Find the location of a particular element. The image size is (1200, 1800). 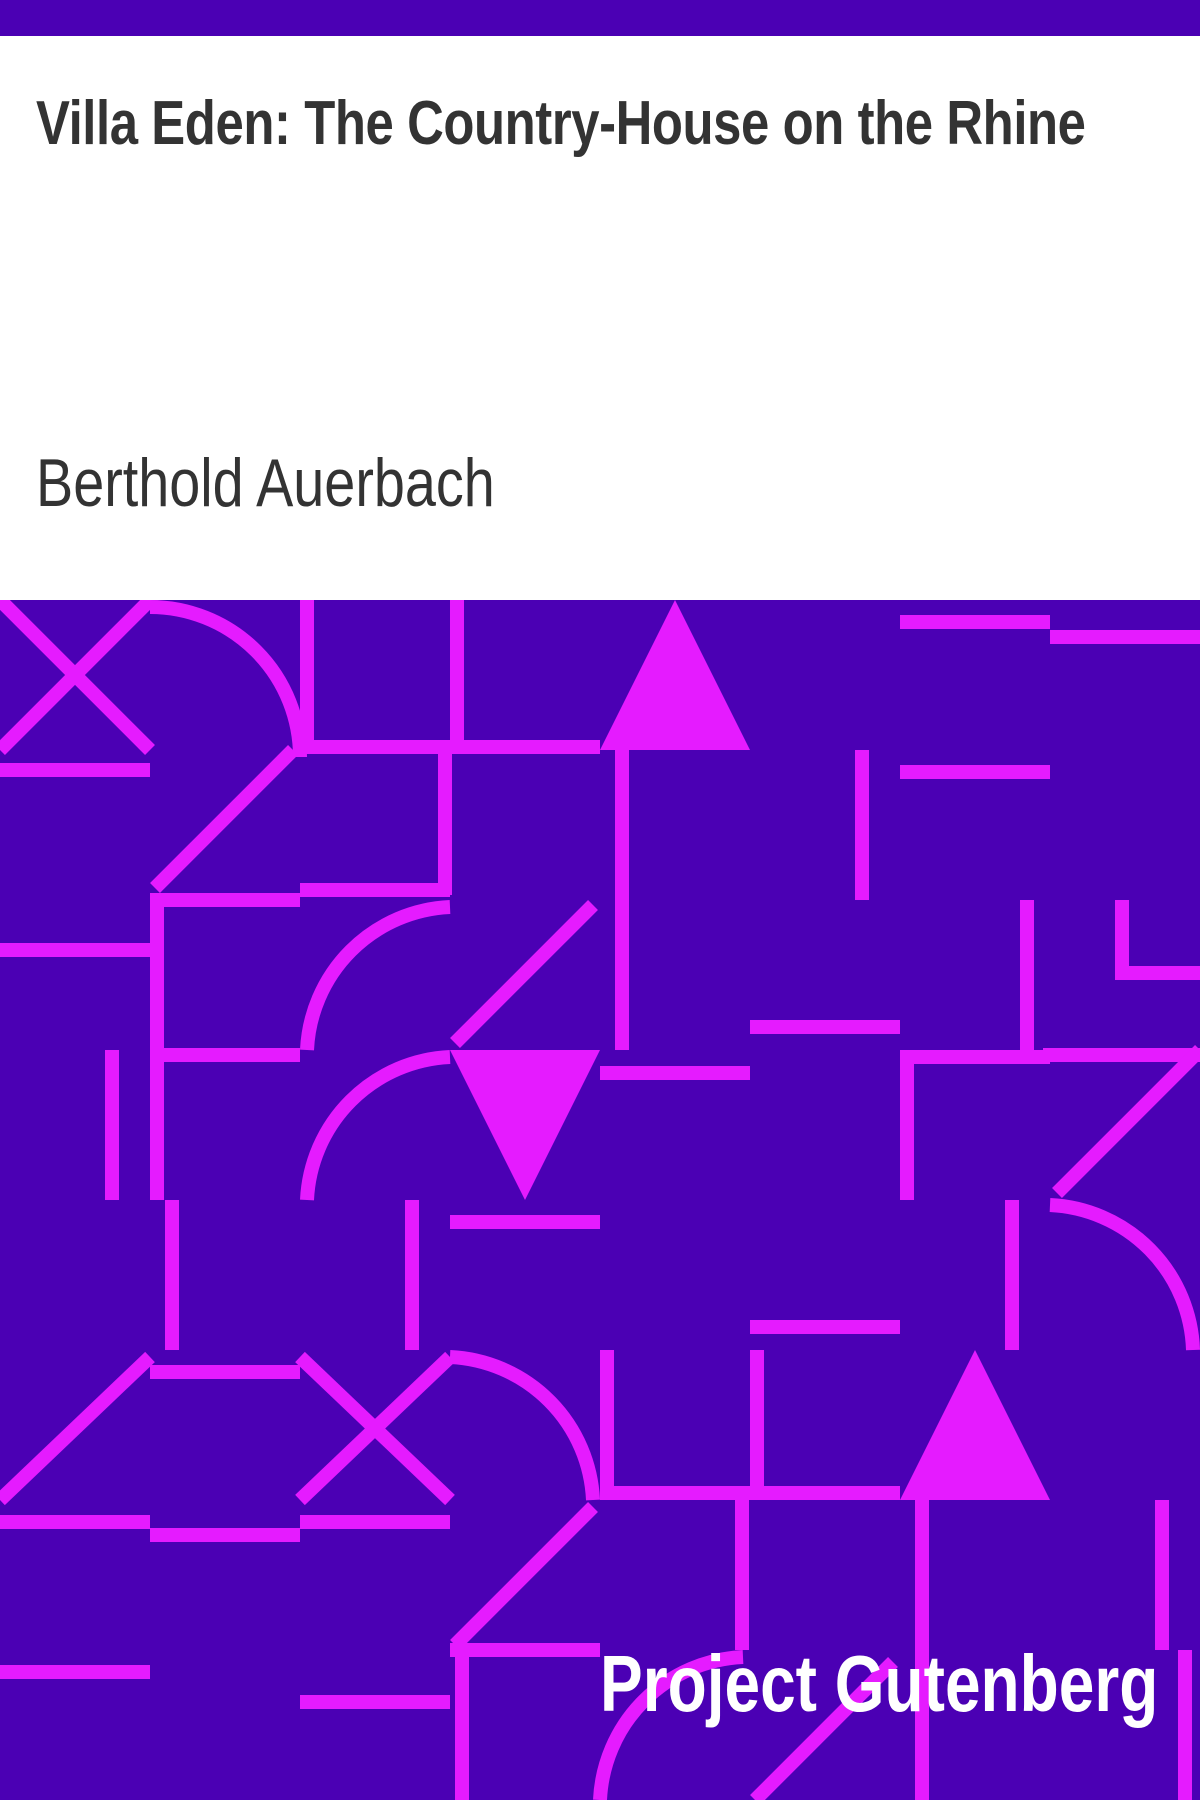

top-color-bar is located at coordinates (600, 18).